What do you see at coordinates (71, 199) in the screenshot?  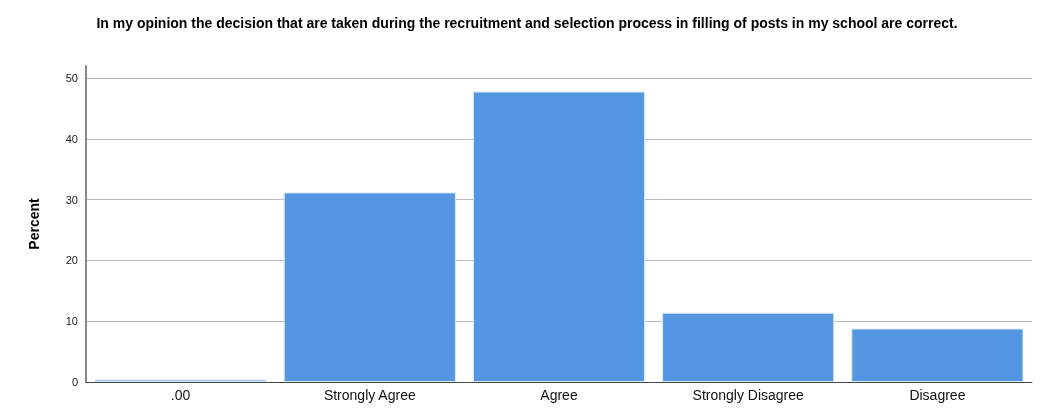 I see `y-tick-label: 30` at bounding box center [71, 199].